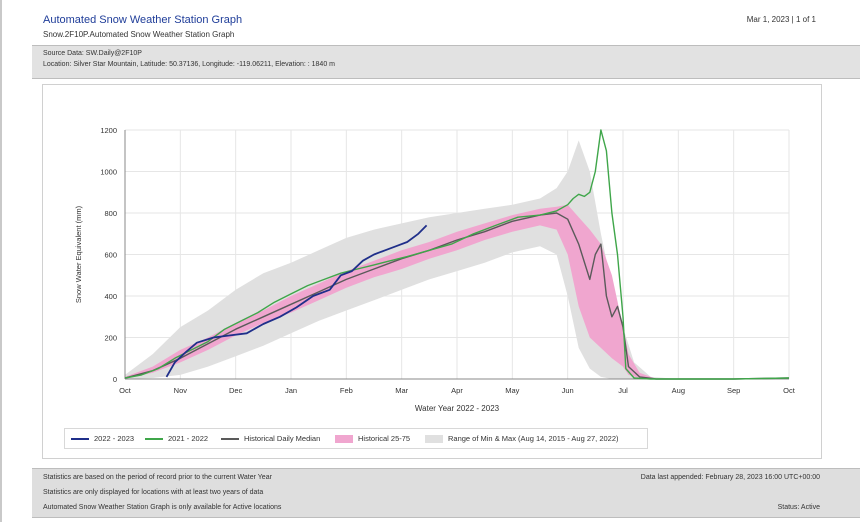 The image size is (868, 522). What do you see at coordinates (143, 20) in the screenshot?
I see `report-title: Automated Snow Weather Station Graph` at bounding box center [143, 20].